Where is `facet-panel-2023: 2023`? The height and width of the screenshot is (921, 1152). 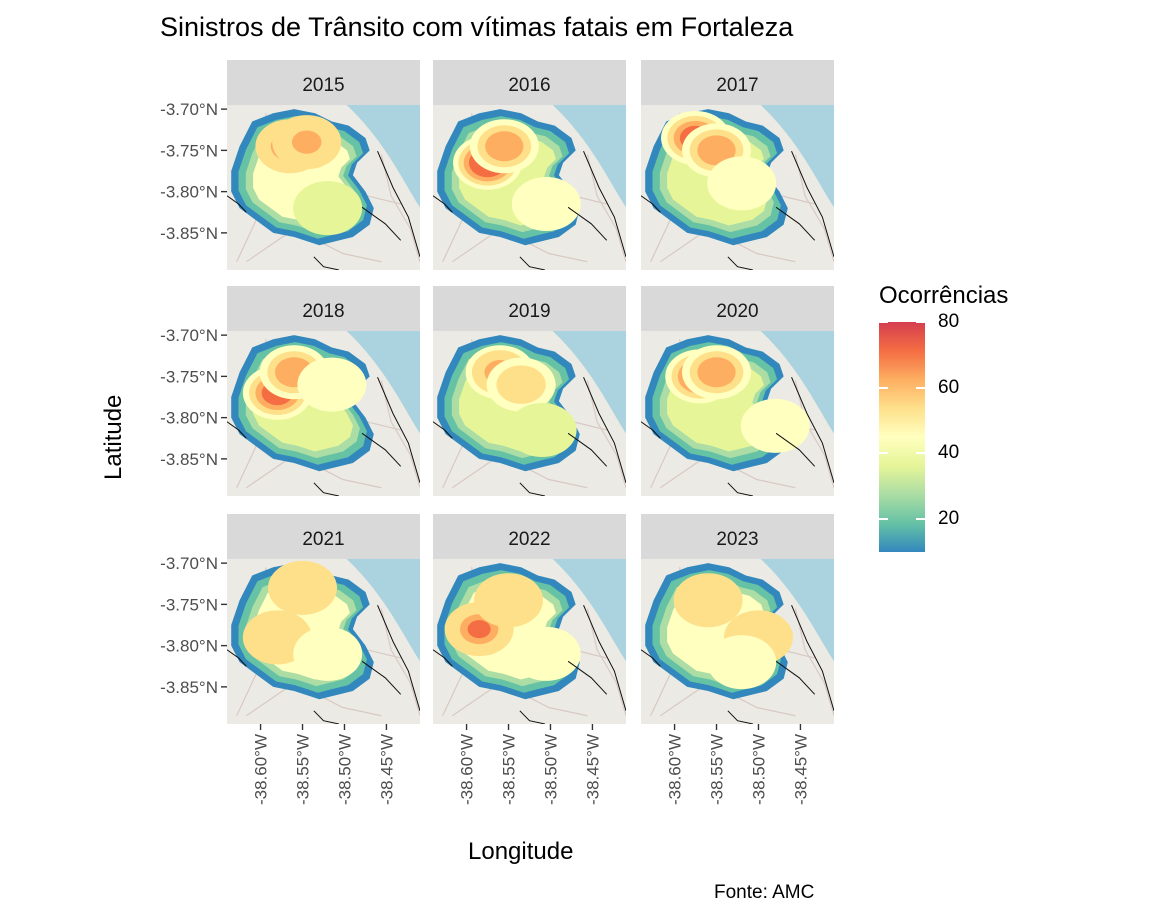 facet-panel-2023: 2023 is located at coordinates (737, 619).